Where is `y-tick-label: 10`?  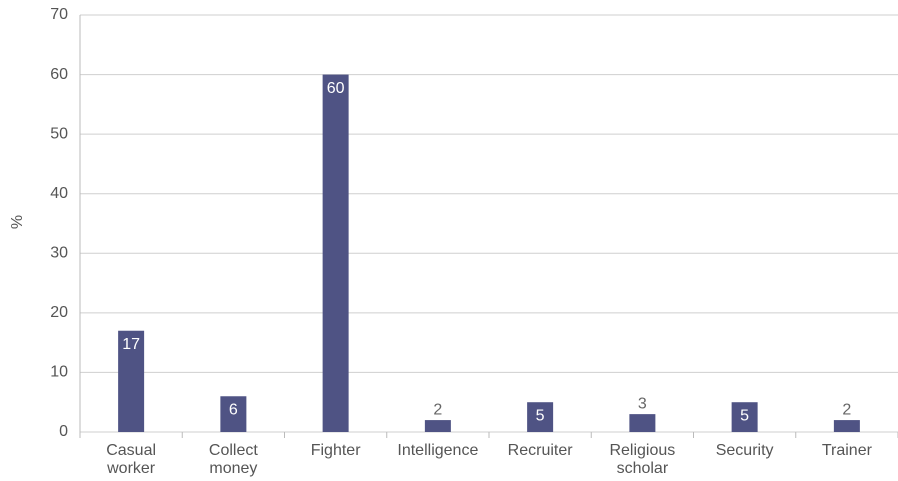 y-tick-label: 10 is located at coordinates (59, 372).